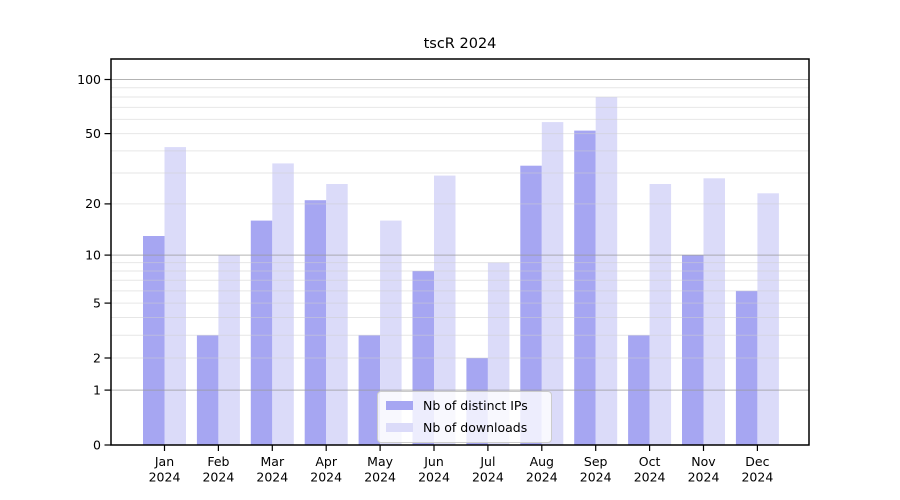 This screenshot has width=900, height=500. Describe the element at coordinates (154, 340) in the screenshot. I see `bar-ips-jan` at that location.